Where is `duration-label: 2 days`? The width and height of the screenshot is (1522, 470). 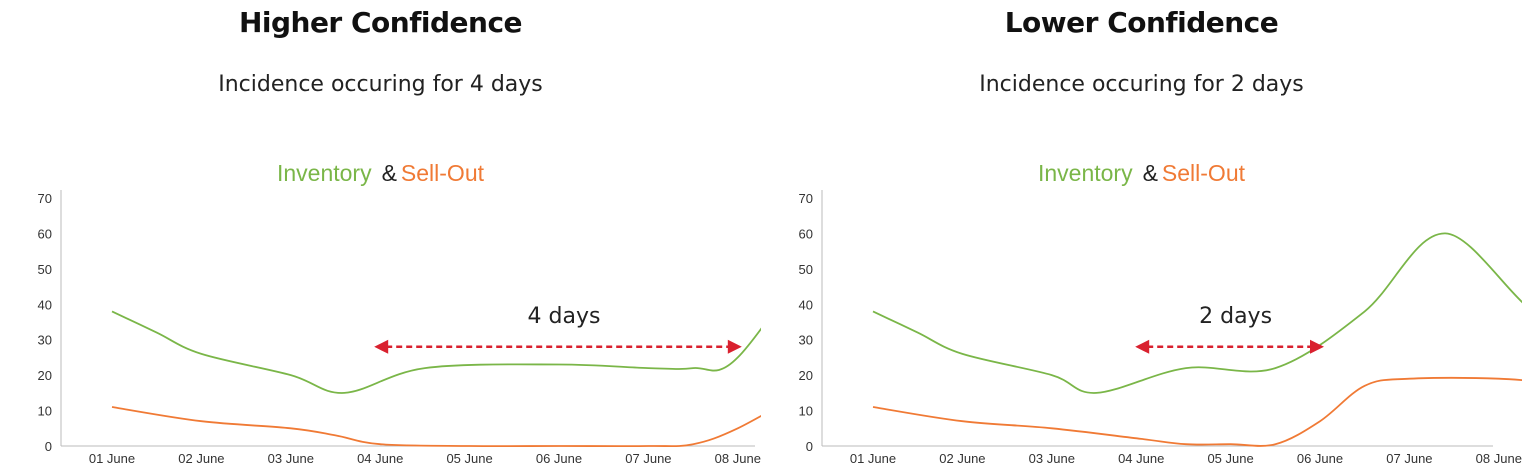
duration-label: 2 days is located at coordinates (1235, 316).